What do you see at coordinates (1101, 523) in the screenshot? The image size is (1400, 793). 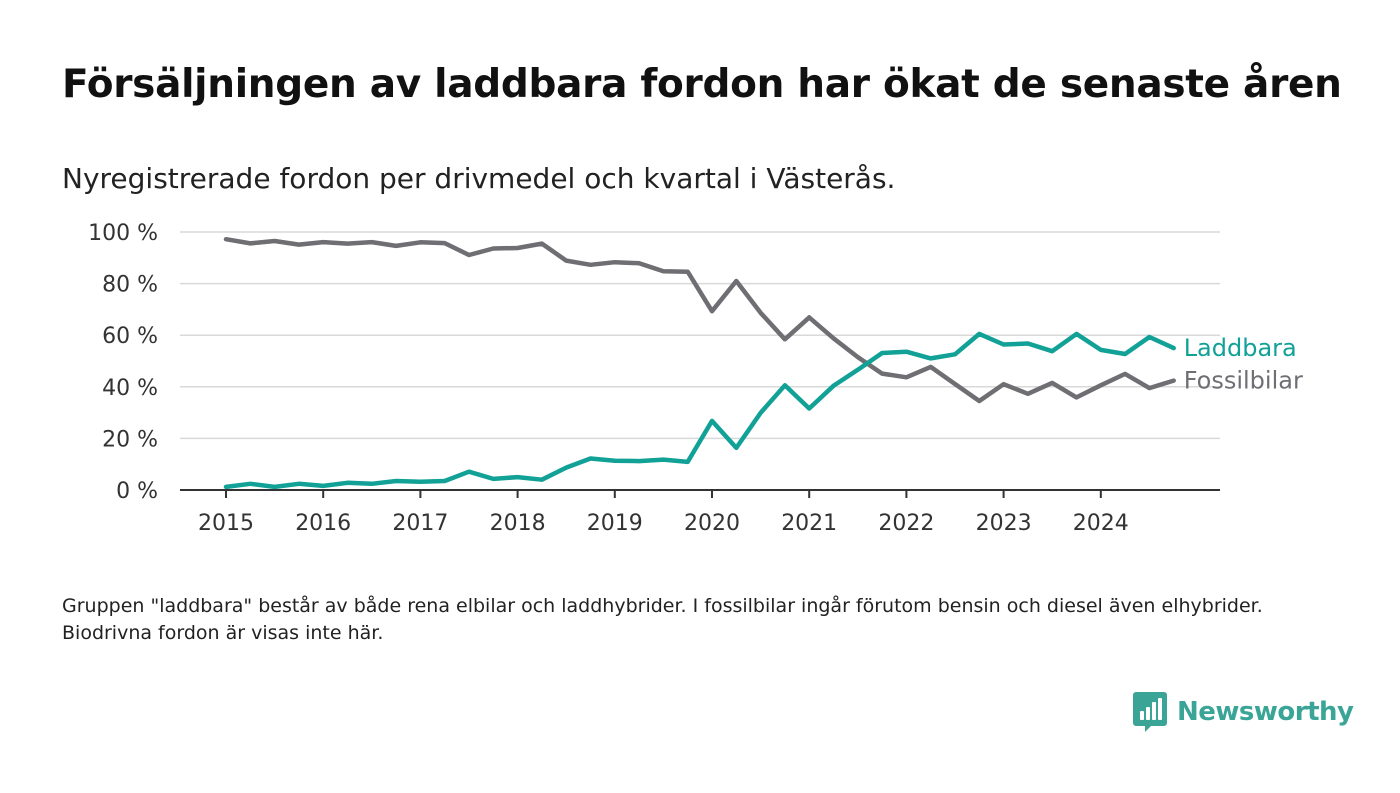 I see `x-tick-label: 2024` at bounding box center [1101, 523].